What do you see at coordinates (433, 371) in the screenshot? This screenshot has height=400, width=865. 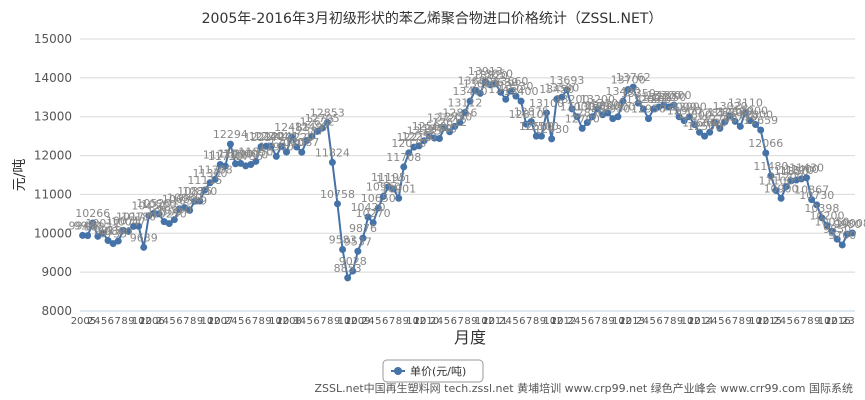 I see `legend: 单价(元/吨)` at bounding box center [433, 371].